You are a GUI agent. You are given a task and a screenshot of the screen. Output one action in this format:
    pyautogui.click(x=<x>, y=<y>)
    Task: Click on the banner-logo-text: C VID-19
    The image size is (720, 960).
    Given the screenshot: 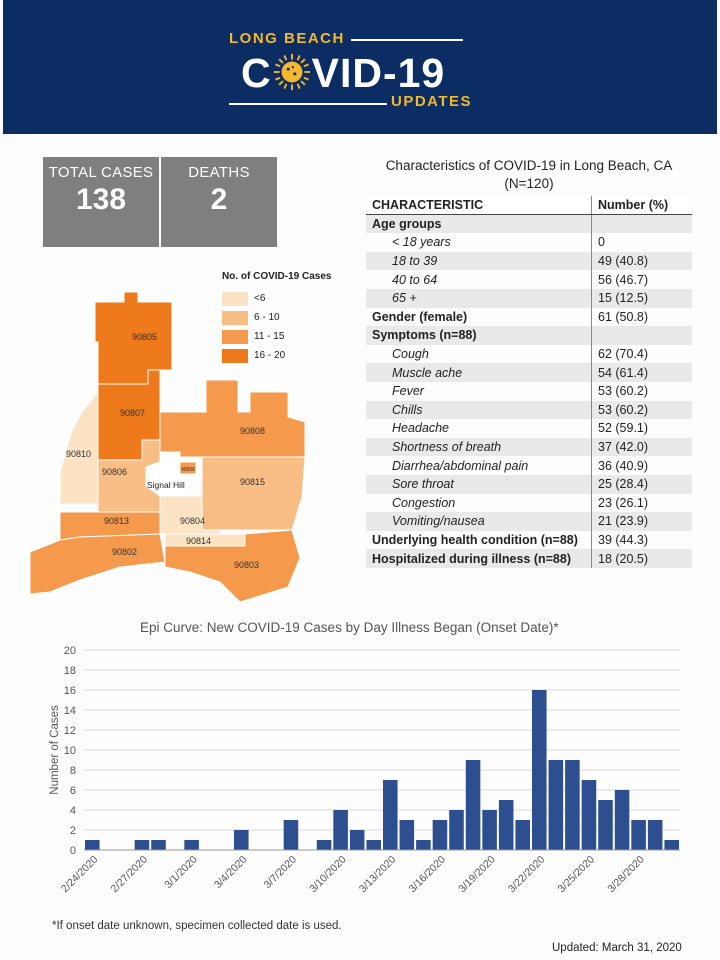 What is the action you would take?
    pyautogui.click(x=343, y=73)
    